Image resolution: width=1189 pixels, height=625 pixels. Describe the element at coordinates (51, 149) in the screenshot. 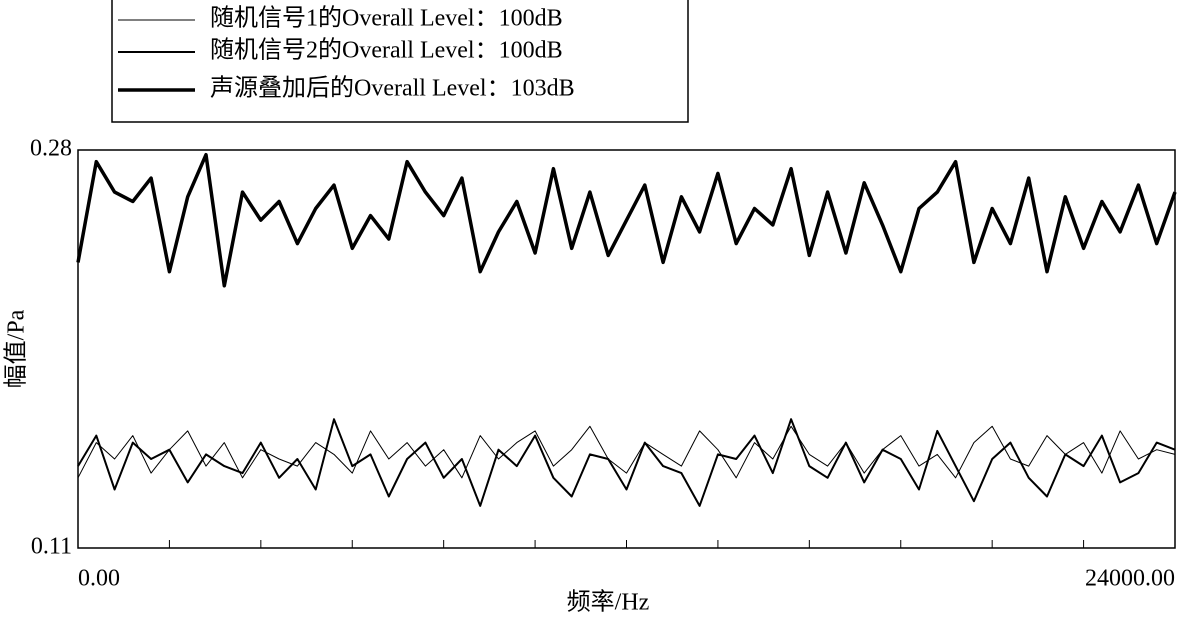

I see `y-tick-label: 0.28` at that location.